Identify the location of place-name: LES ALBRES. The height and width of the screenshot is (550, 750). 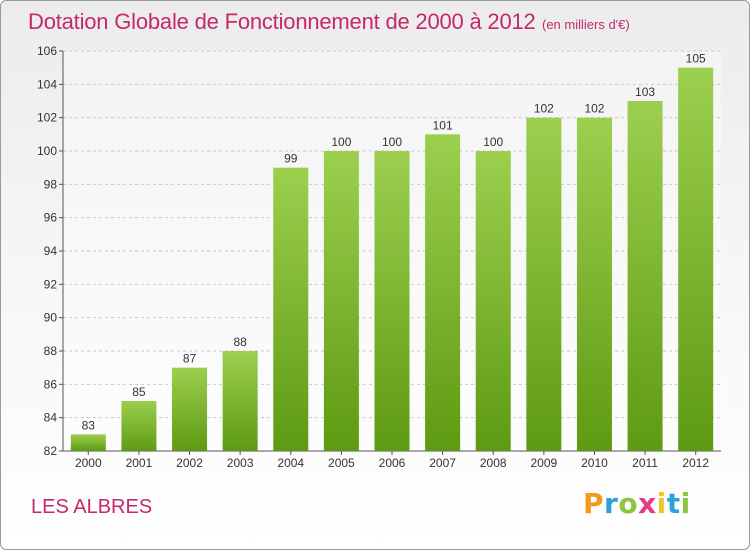
(92, 507).